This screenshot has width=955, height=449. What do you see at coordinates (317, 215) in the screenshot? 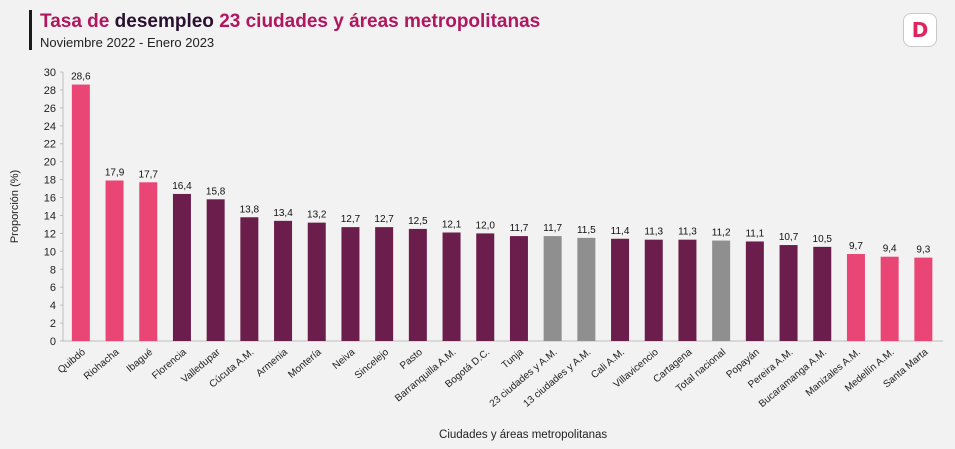
I see `value-label: 13,2` at bounding box center [317, 215].